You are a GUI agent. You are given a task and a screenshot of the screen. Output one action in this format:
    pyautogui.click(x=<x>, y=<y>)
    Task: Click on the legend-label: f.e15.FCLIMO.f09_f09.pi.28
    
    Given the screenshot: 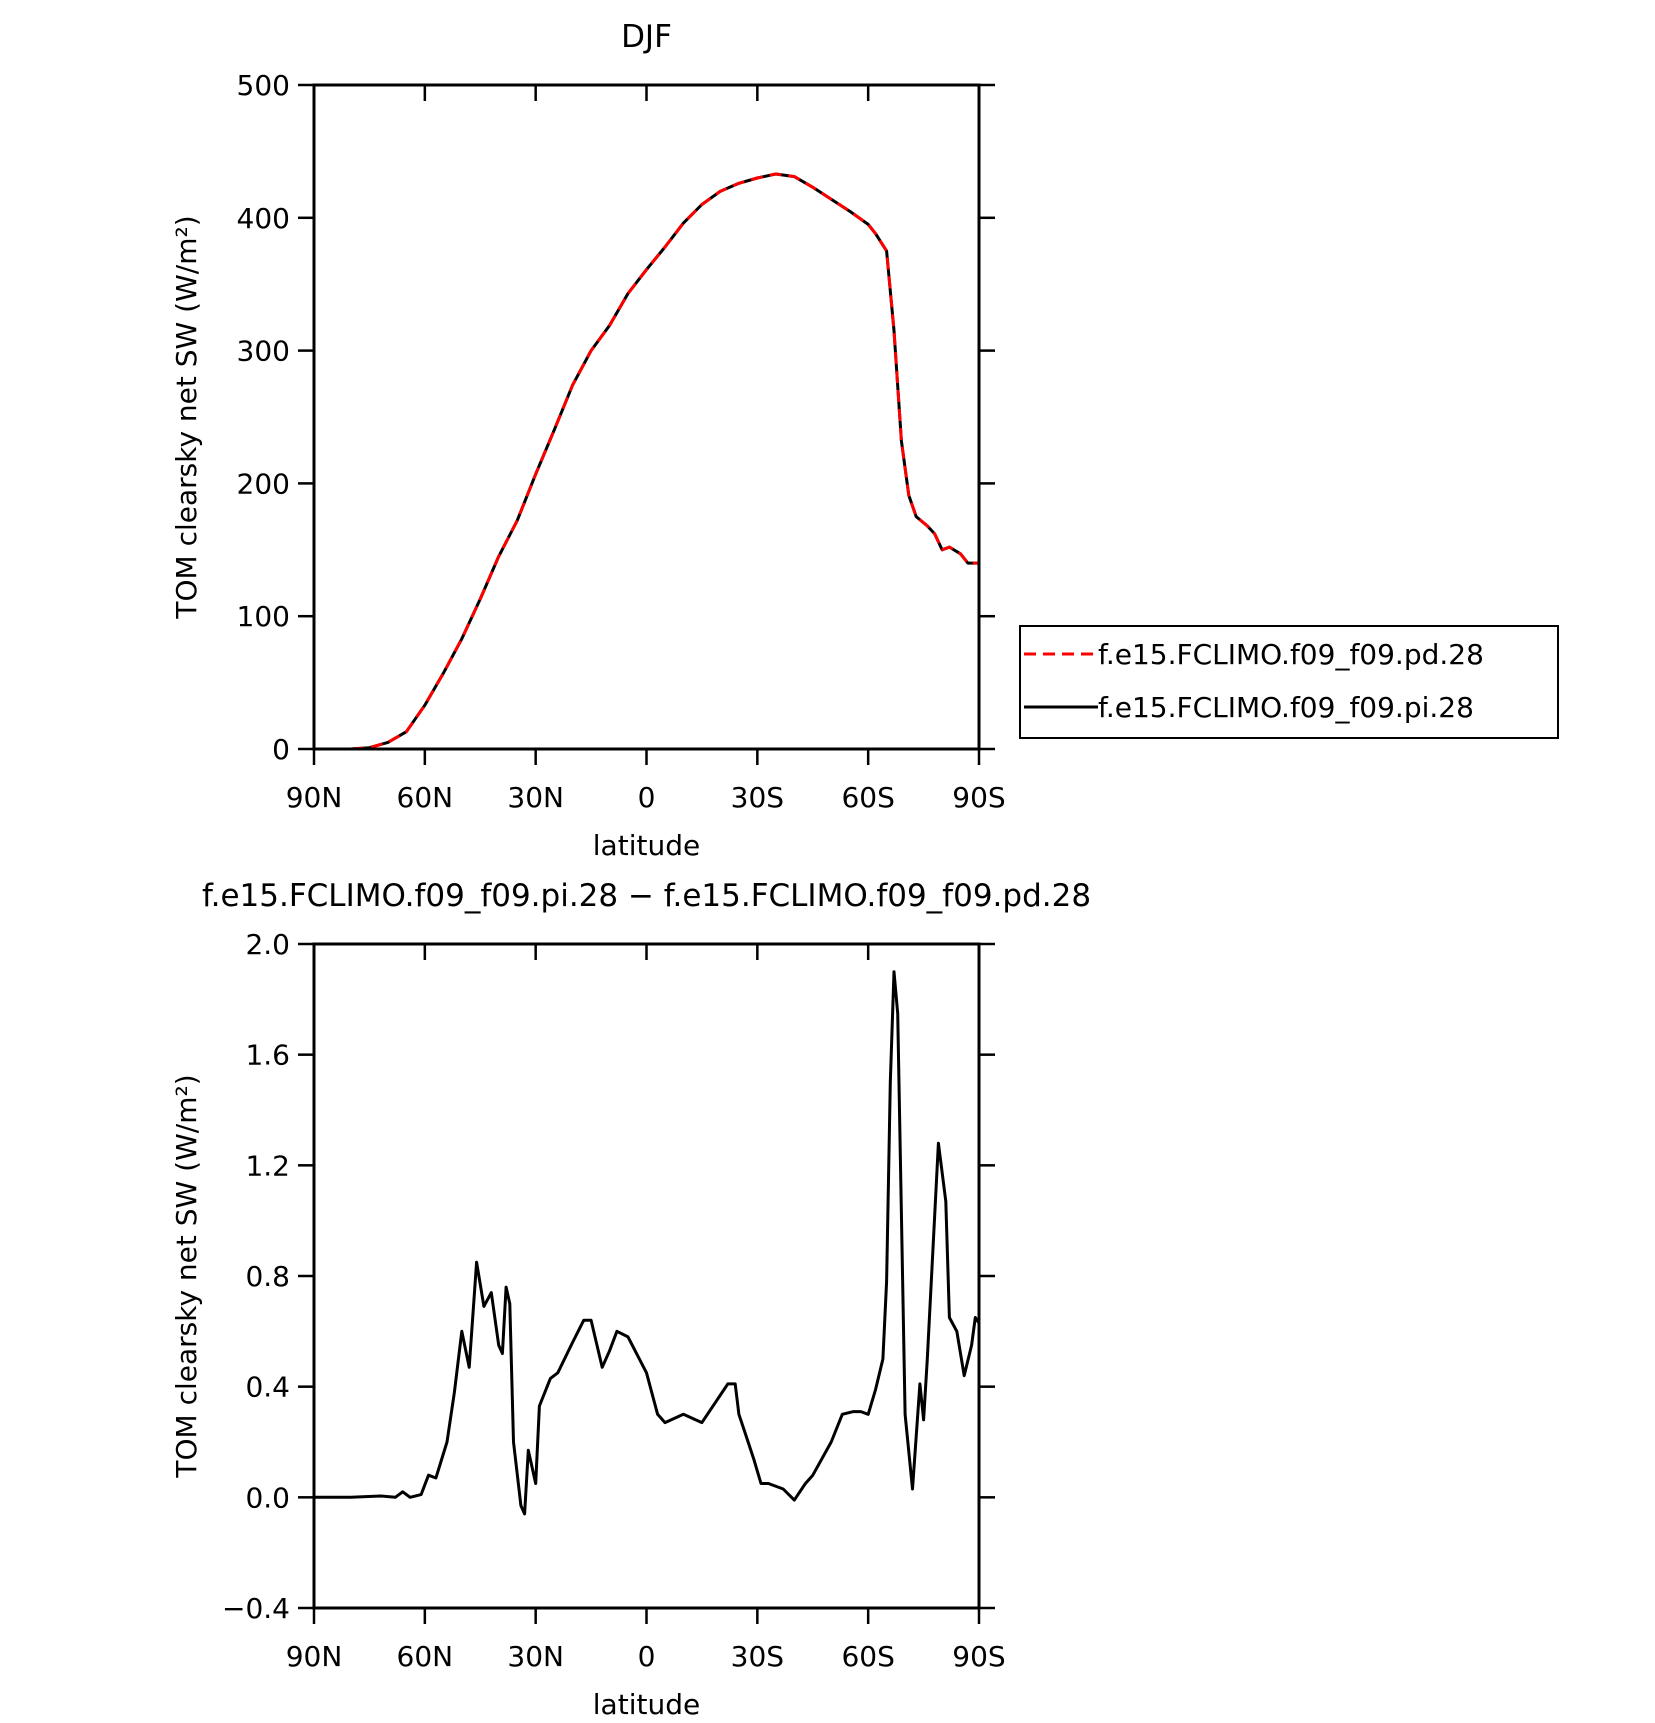 What is the action you would take?
    pyautogui.click(x=1286, y=707)
    